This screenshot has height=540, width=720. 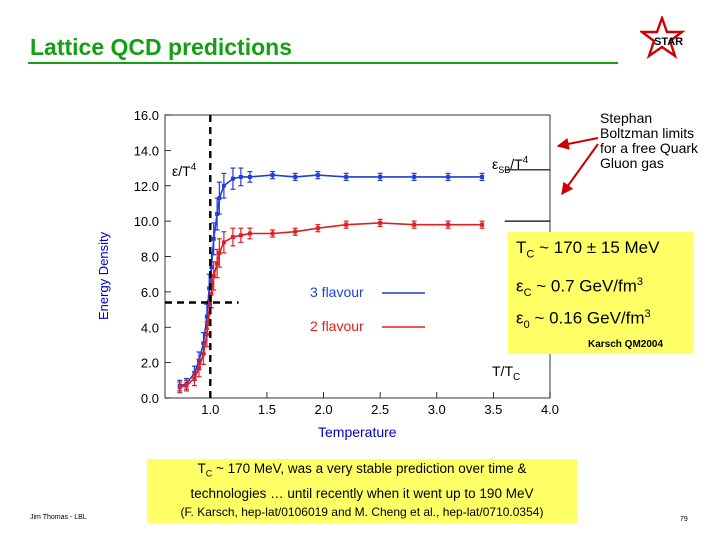 I want to click on y-ticks: 0.0 2.0 4.0 6.0 8.0 10.0 12.0 14.0 16.0, so click(x=152, y=258).